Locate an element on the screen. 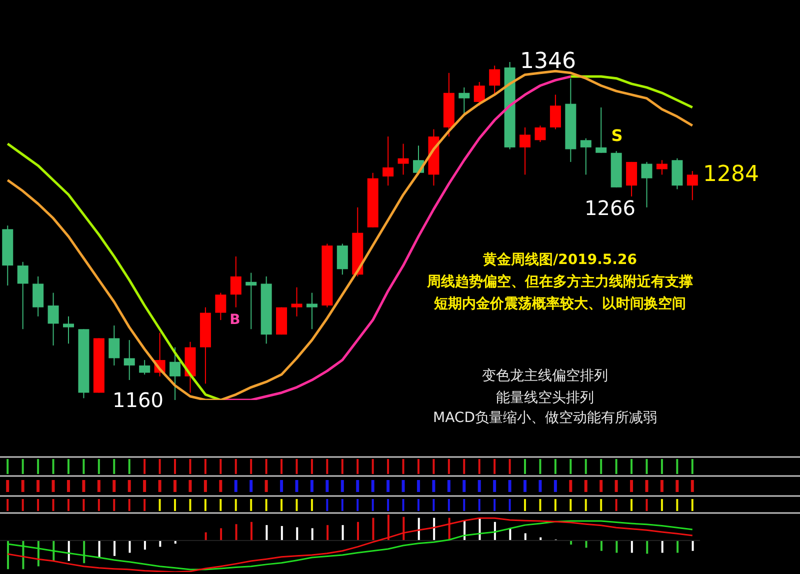 The width and height of the screenshot is (800, 574). annotation: 周线趋势偏空、但在多方主力线附近有支撑 is located at coordinates (560, 282).